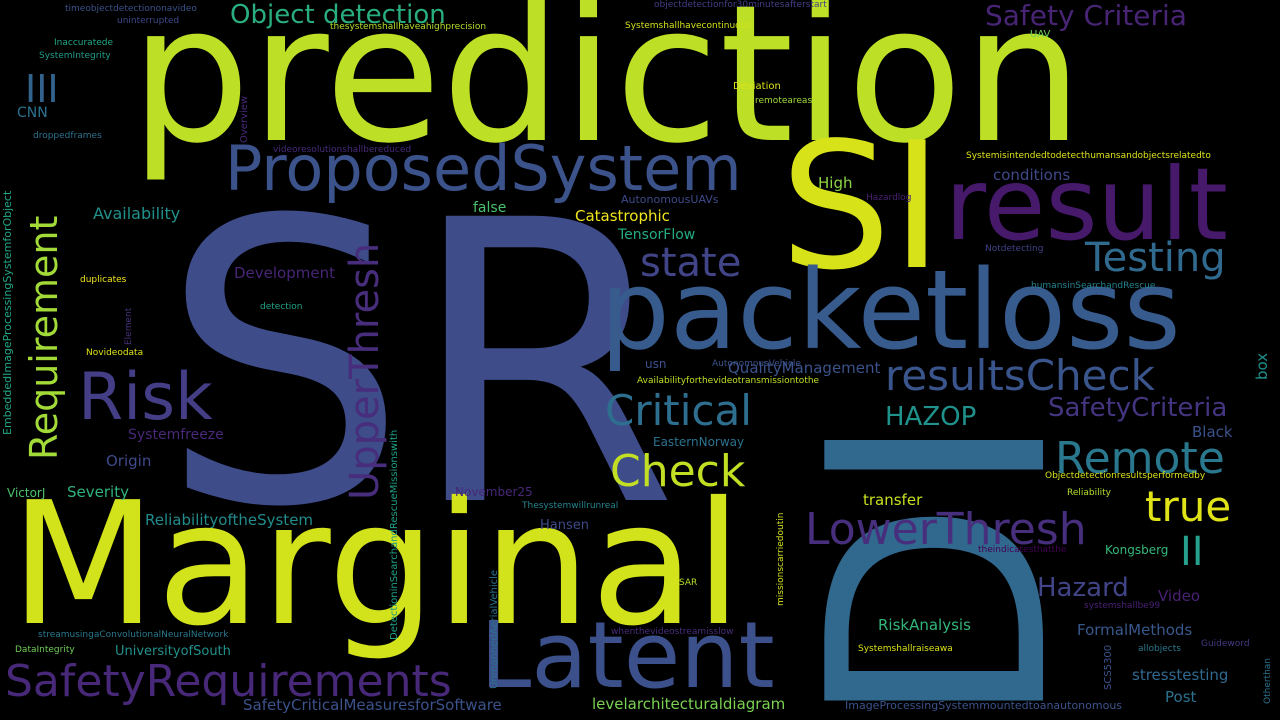 Image resolution: width=1280 pixels, height=720 pixels. I want to click on word-missionscarriedoutin: missionscarriedoutin, so click(781, 559).